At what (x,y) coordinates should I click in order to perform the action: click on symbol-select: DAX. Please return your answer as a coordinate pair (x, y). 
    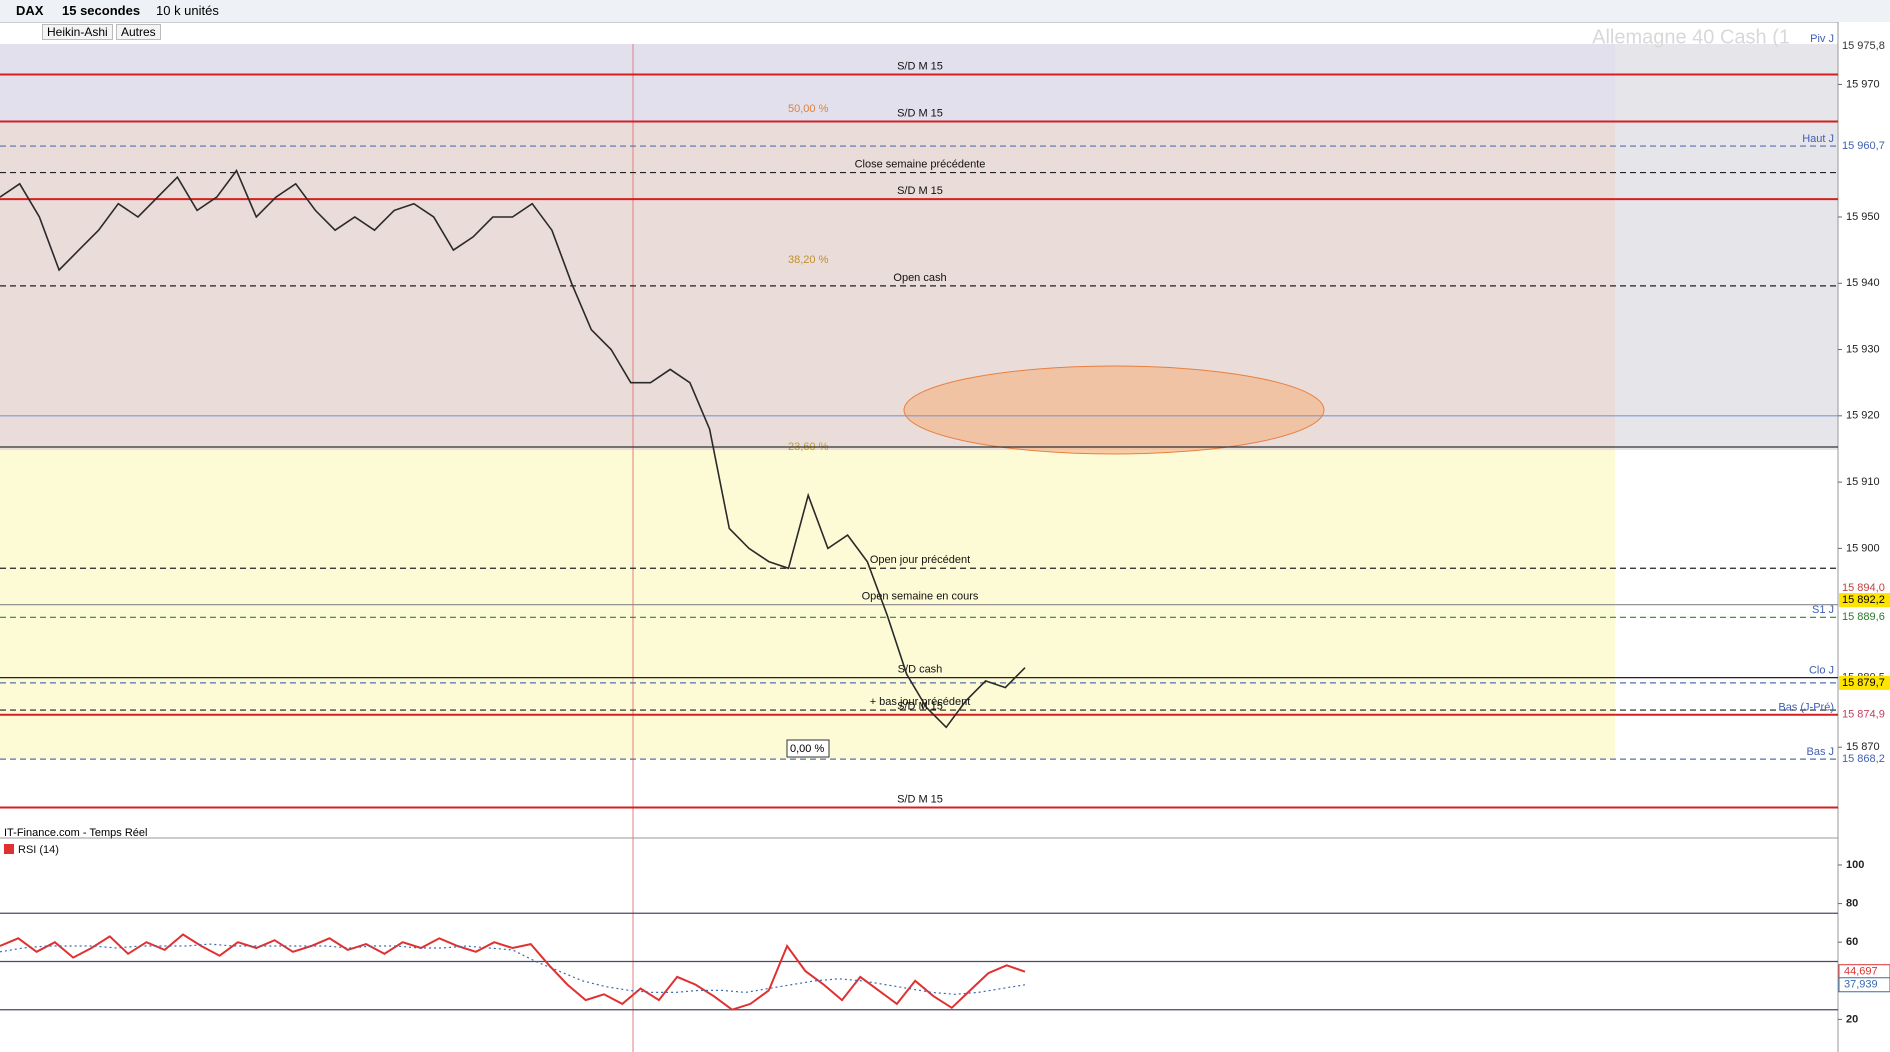
    Looking at the image, I should click on (30, 10).